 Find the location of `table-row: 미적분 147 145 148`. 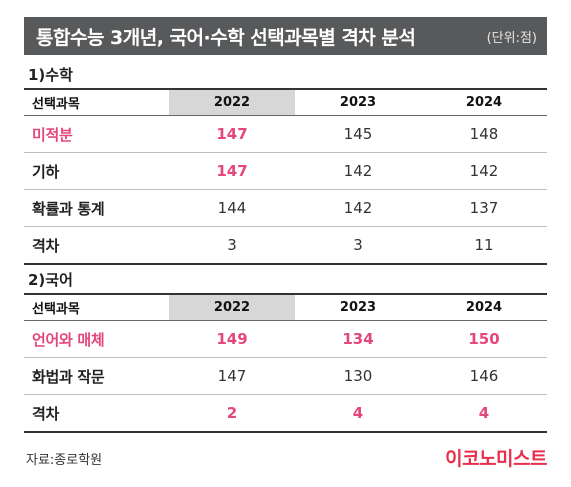

table-row: 미적분 147 145 148 is located at coordinates (285, 134).